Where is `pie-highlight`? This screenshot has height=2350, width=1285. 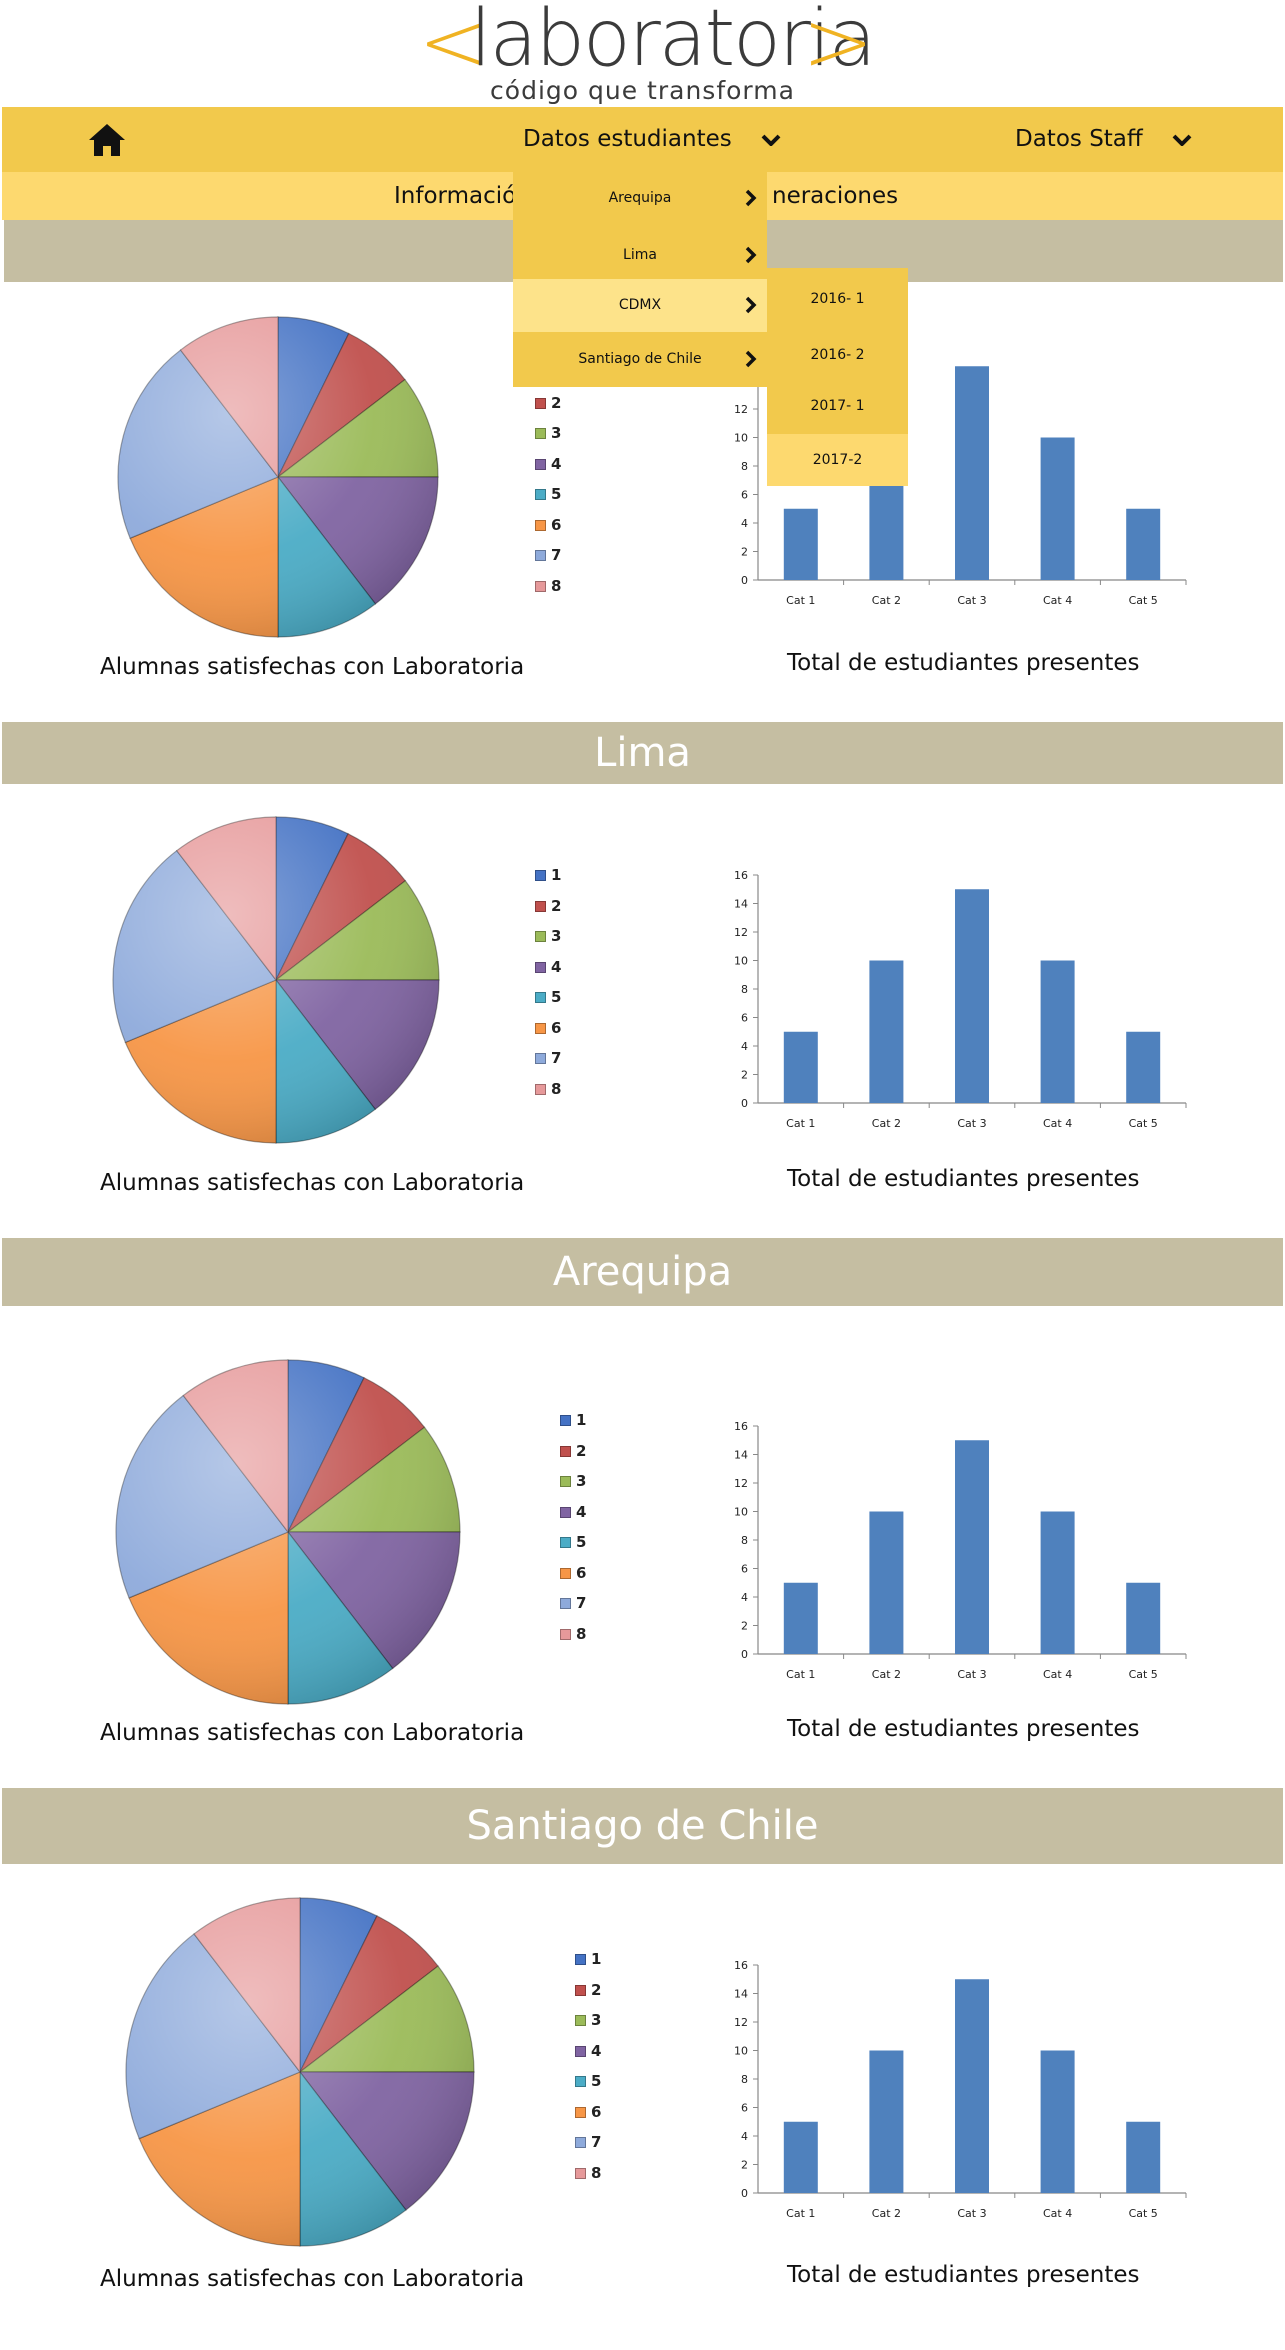 pie-highlight is located at coordinates (276, 980).